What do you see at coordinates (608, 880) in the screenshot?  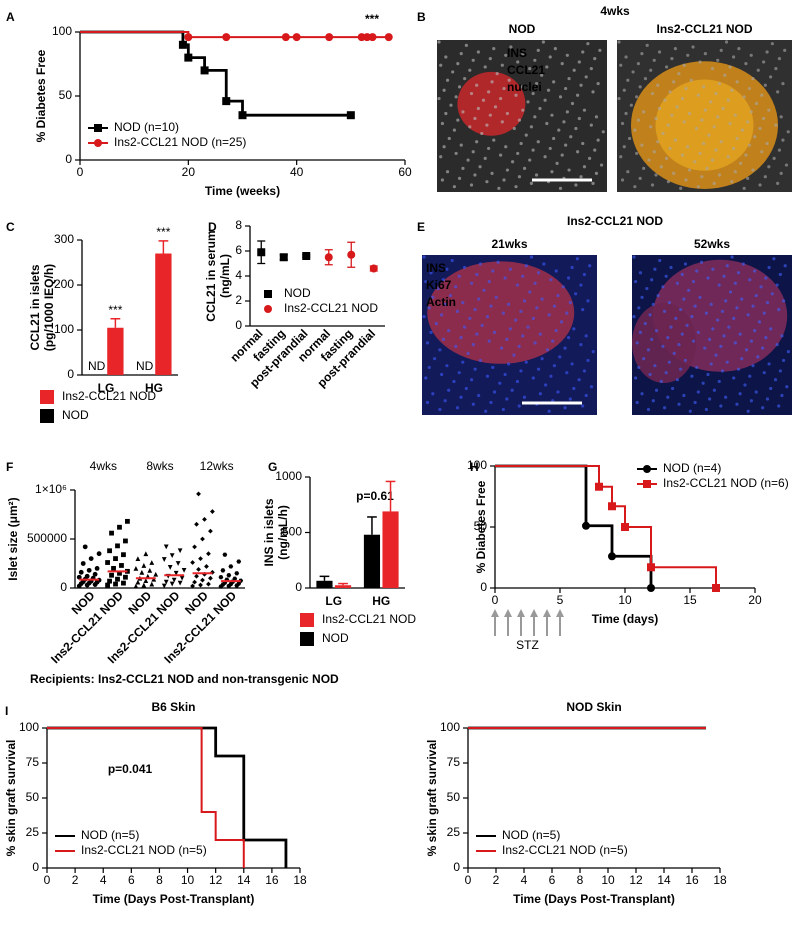 I see `x-tick-label: 10` at bounding box center [608, 880].